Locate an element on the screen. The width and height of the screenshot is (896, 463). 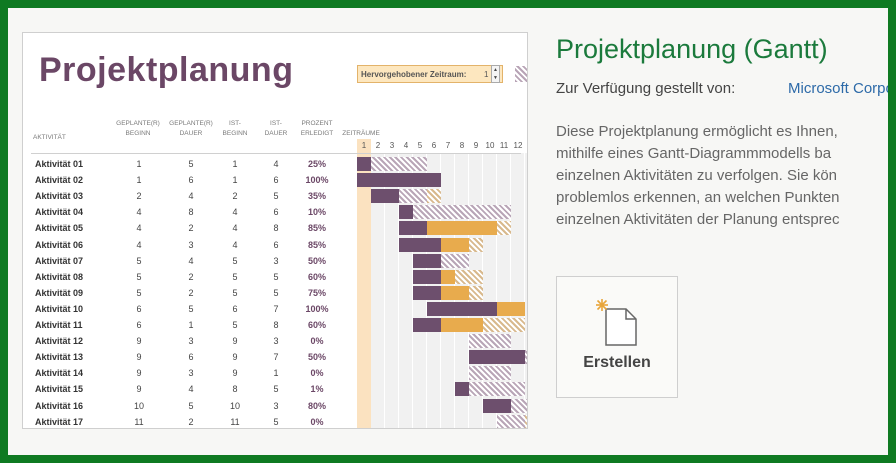
highlight-period-value: 1 is located at coordinates (486, 74).